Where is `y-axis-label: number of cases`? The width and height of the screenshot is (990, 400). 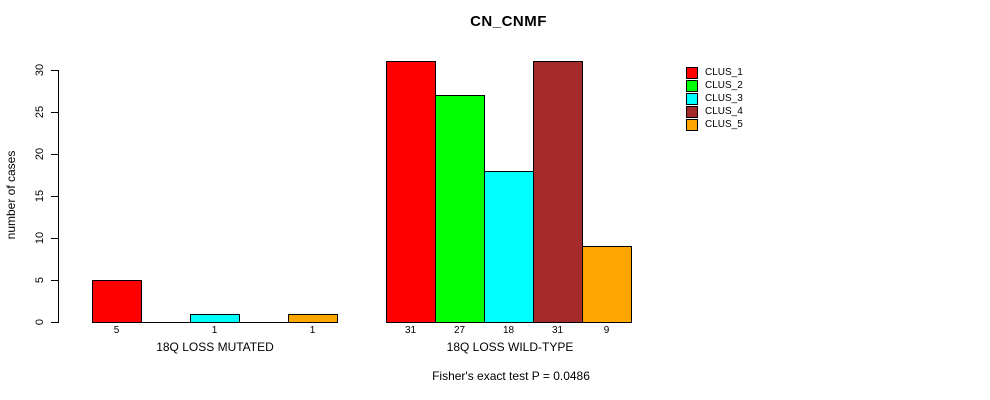
y-axis-label: number of cases is located at coordinates (11, 195).